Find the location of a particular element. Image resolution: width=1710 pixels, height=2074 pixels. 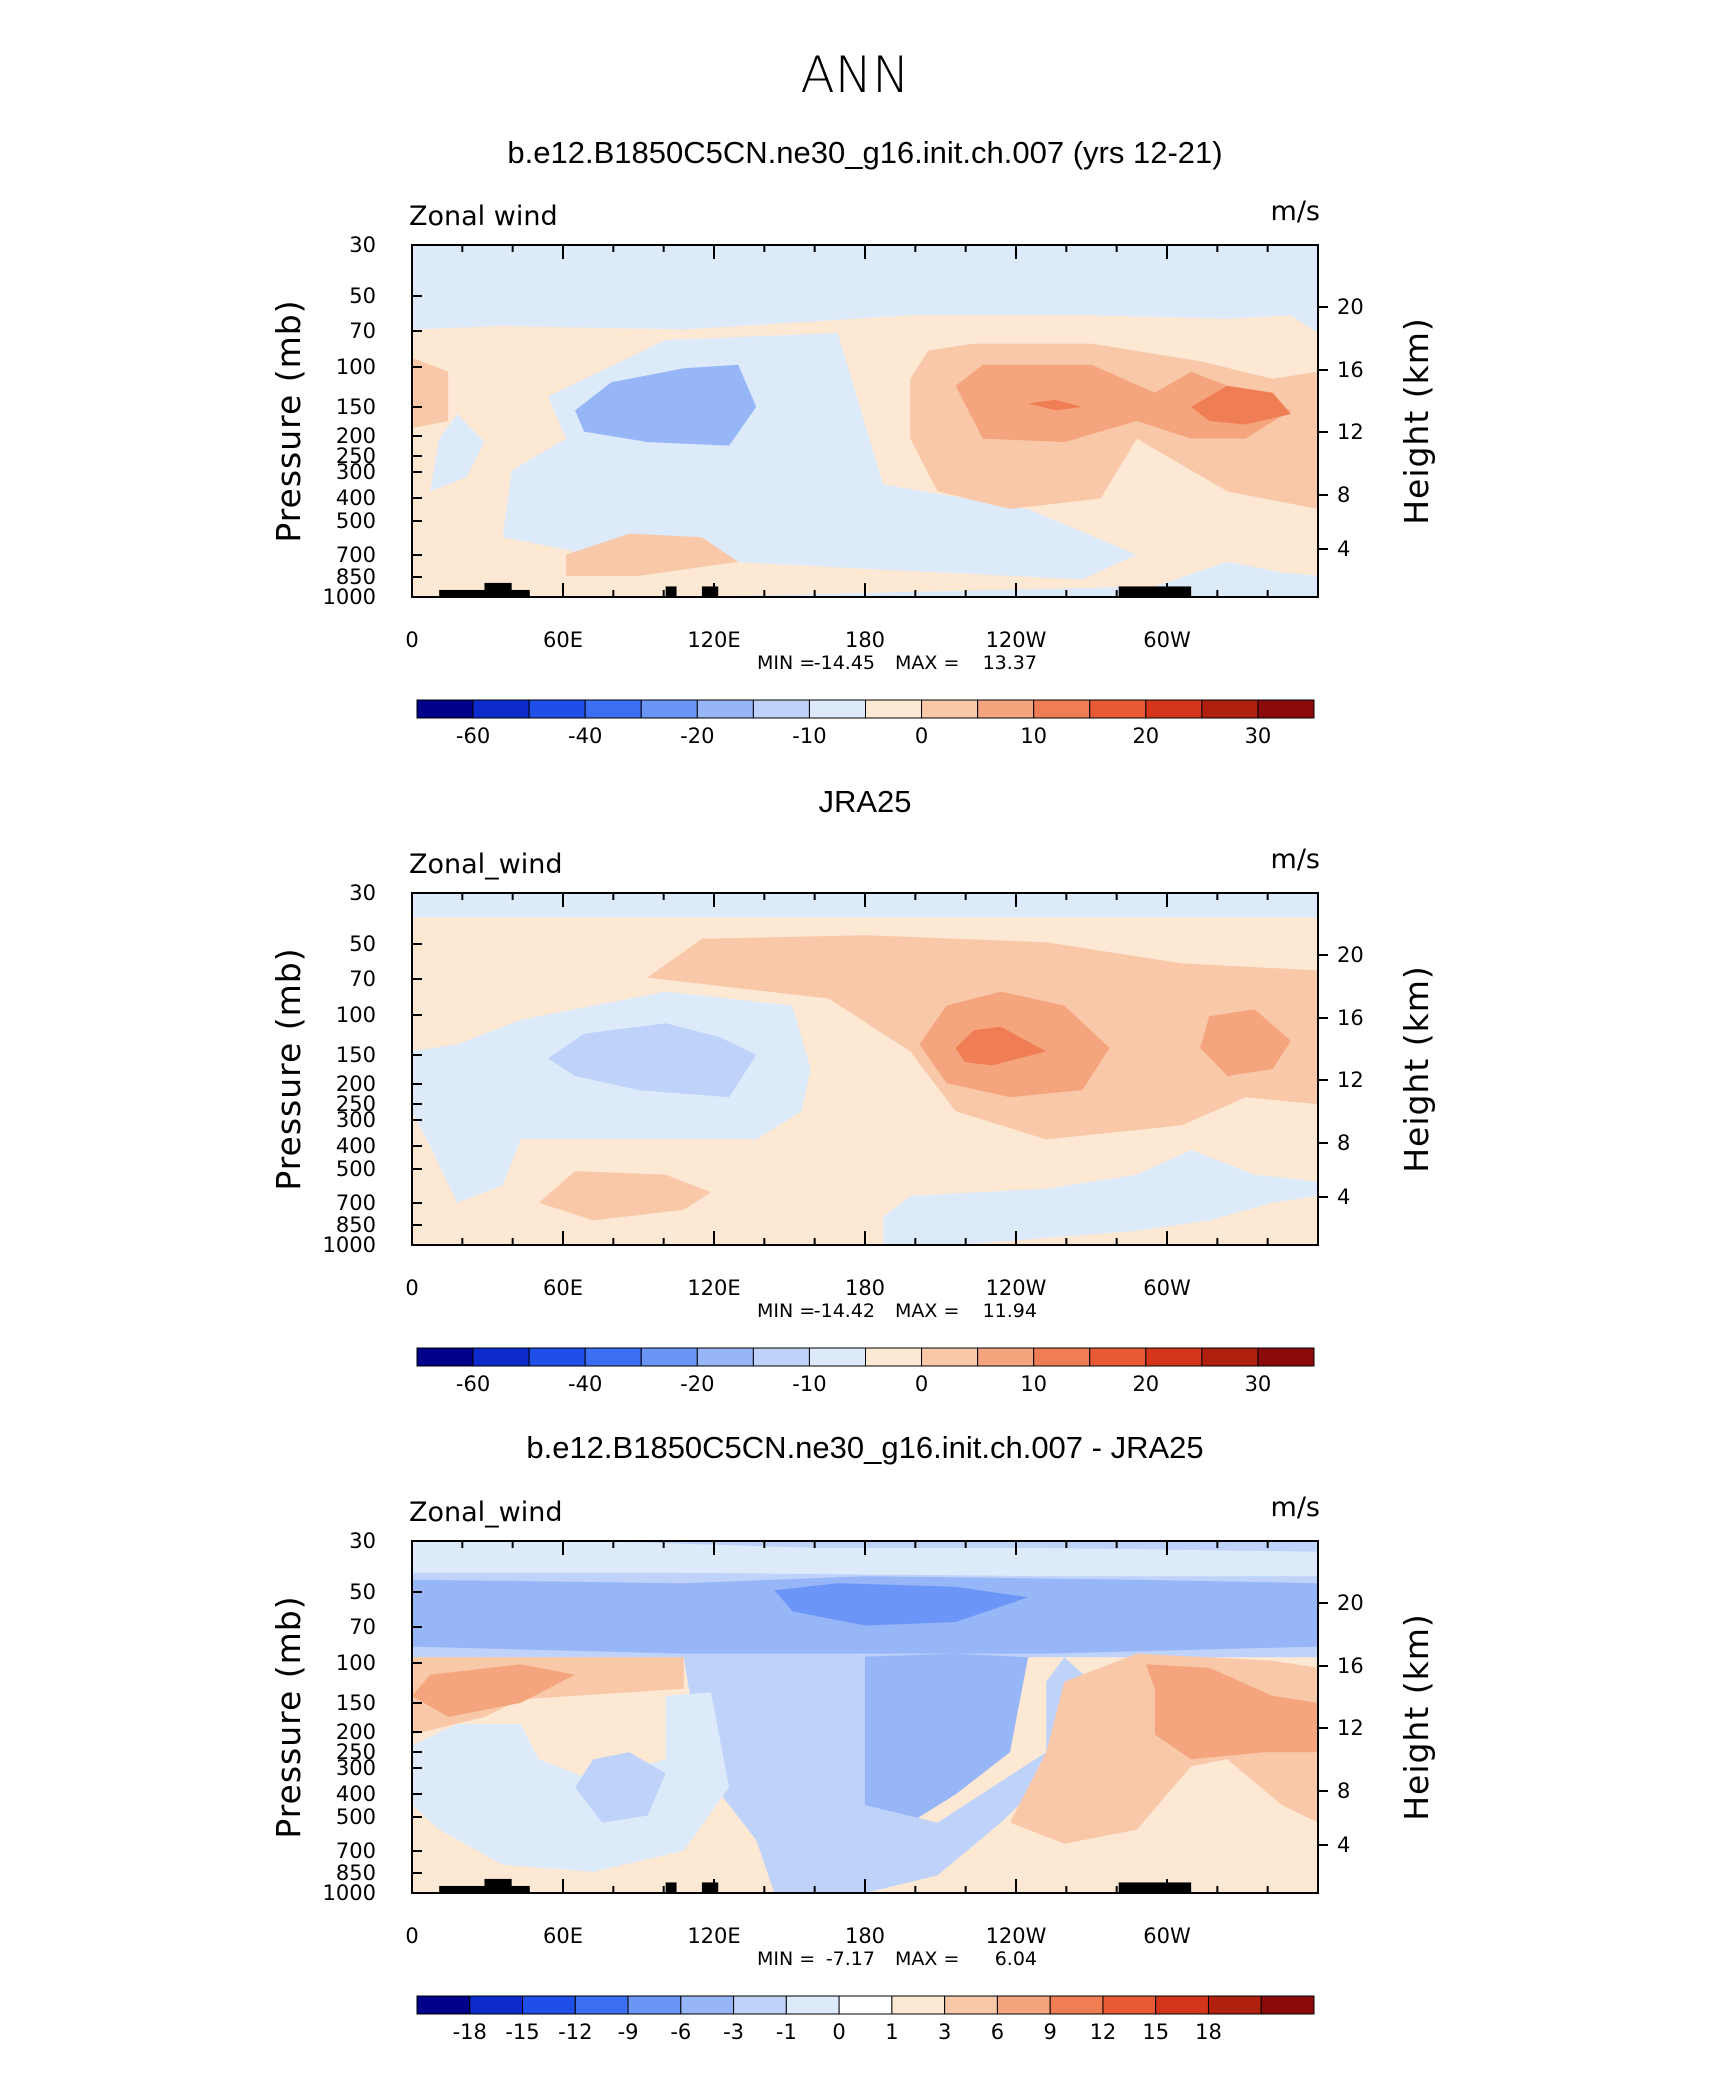

min-label: MIN = is located at coordinates (786, 663).